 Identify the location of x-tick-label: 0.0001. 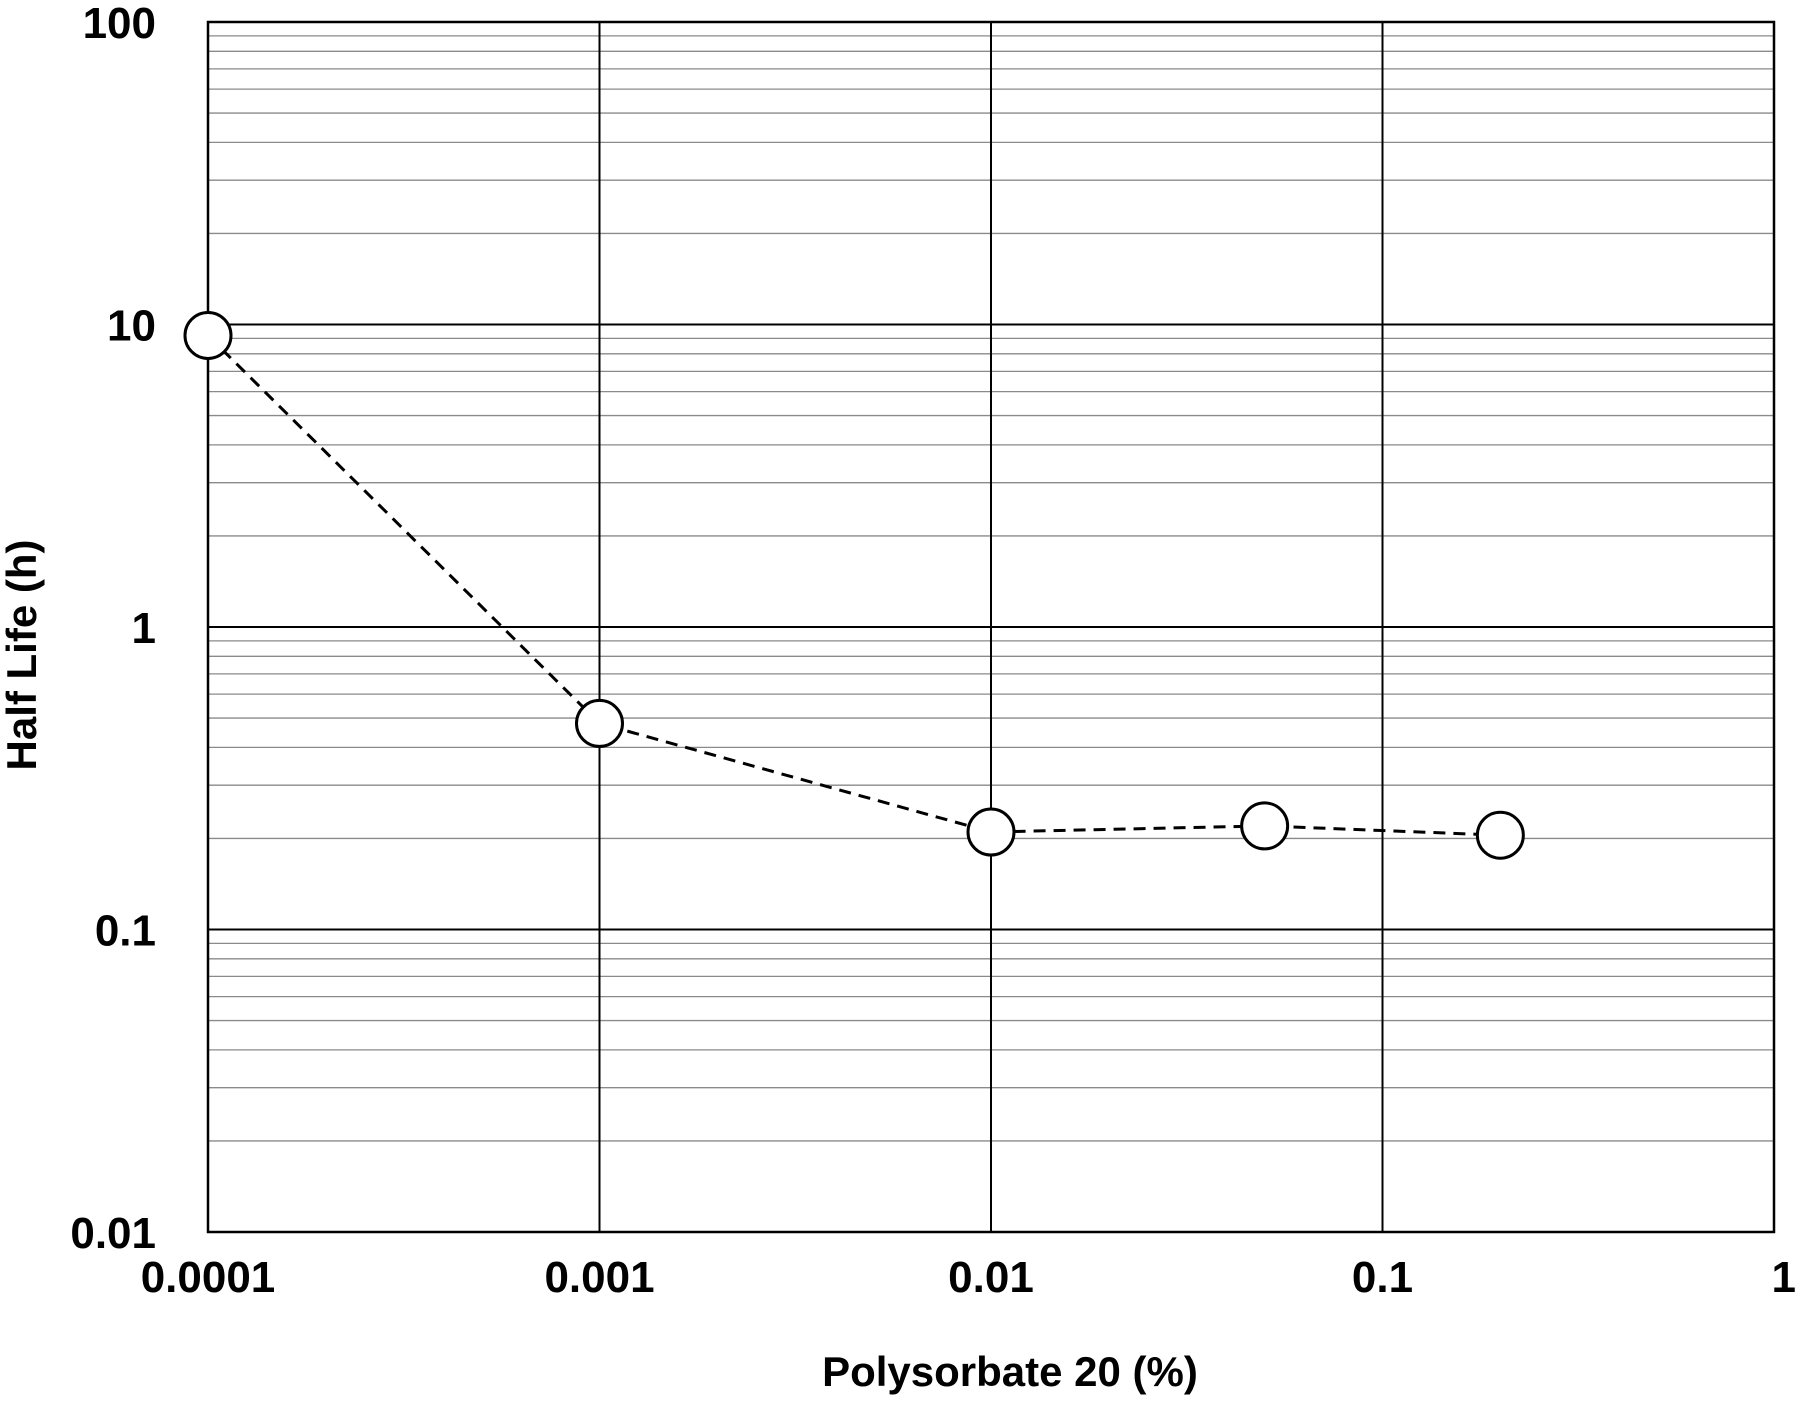
(208, 1277).